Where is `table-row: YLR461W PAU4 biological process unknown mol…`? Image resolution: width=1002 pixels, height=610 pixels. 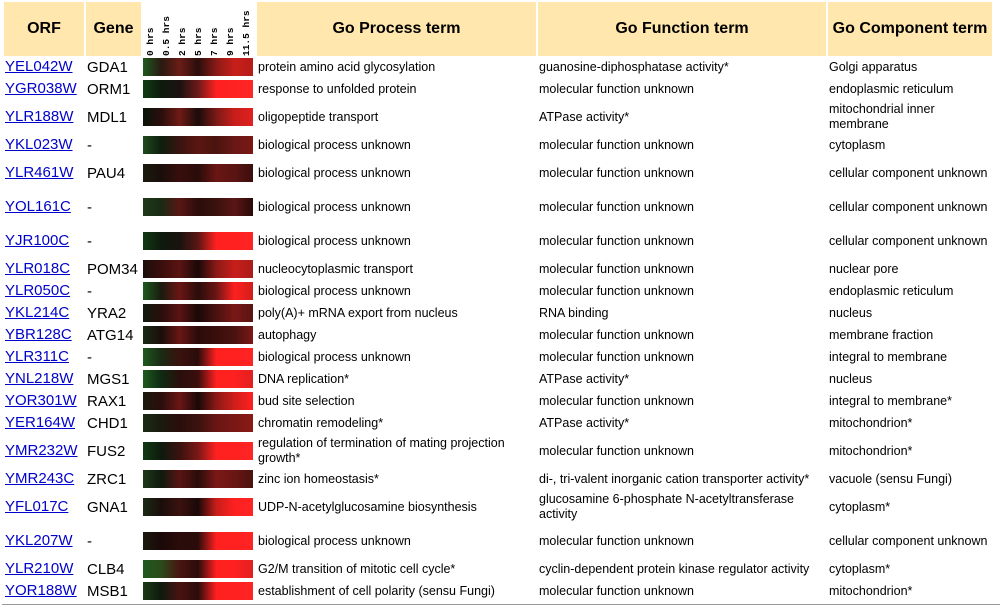 table-row: YLR461W PAU4 biological process unknown mol… is located at coordinates (498, 173).